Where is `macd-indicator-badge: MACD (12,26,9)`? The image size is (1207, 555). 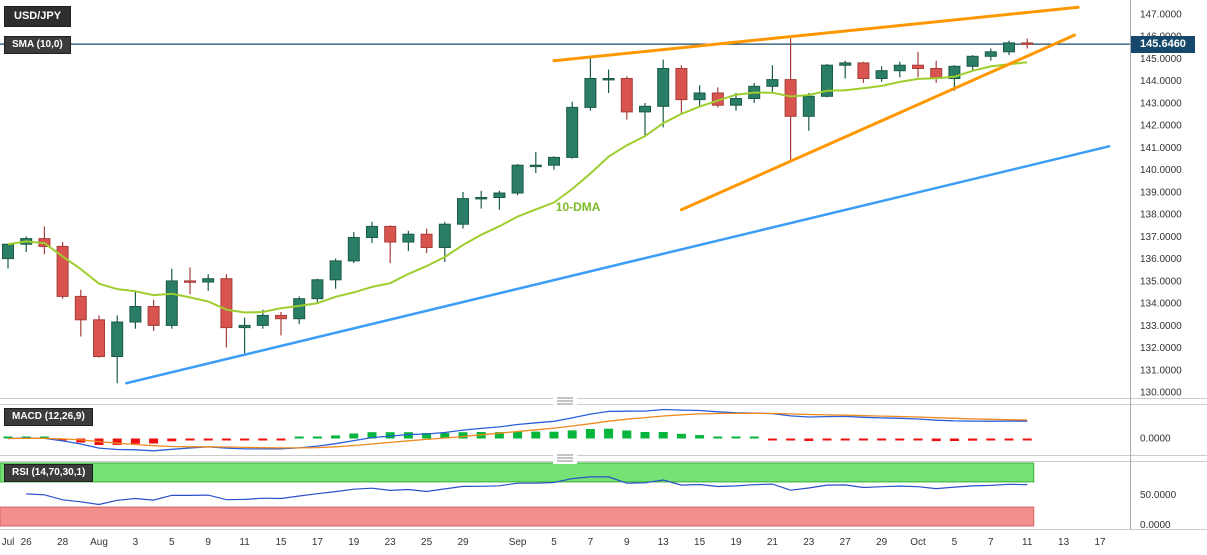 macd-indicator-badge: MACD (12,26,9) is located at coordinates (48, 417).